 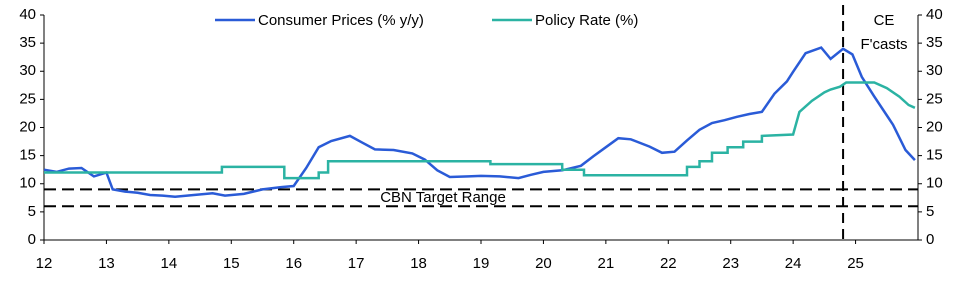 What do you see at coordinates (793, 263) in the screenshot?
I see `x-tick-label: 24` at bounding box center [793, 263].